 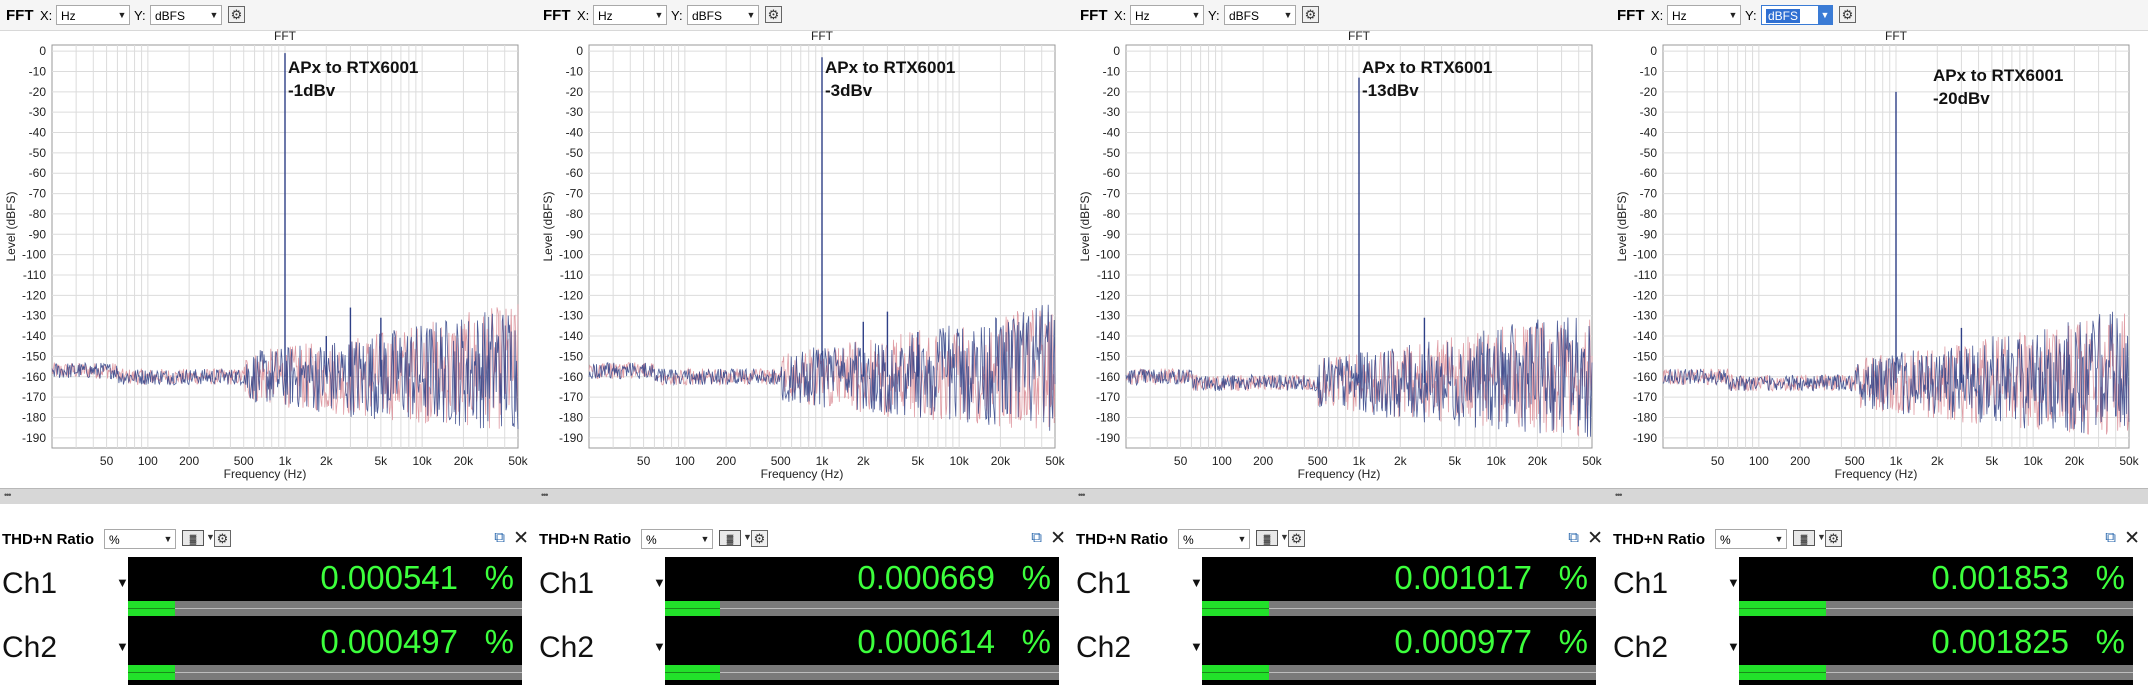 I want to click on x-axis-label: X:, so click(x=583, y=15).